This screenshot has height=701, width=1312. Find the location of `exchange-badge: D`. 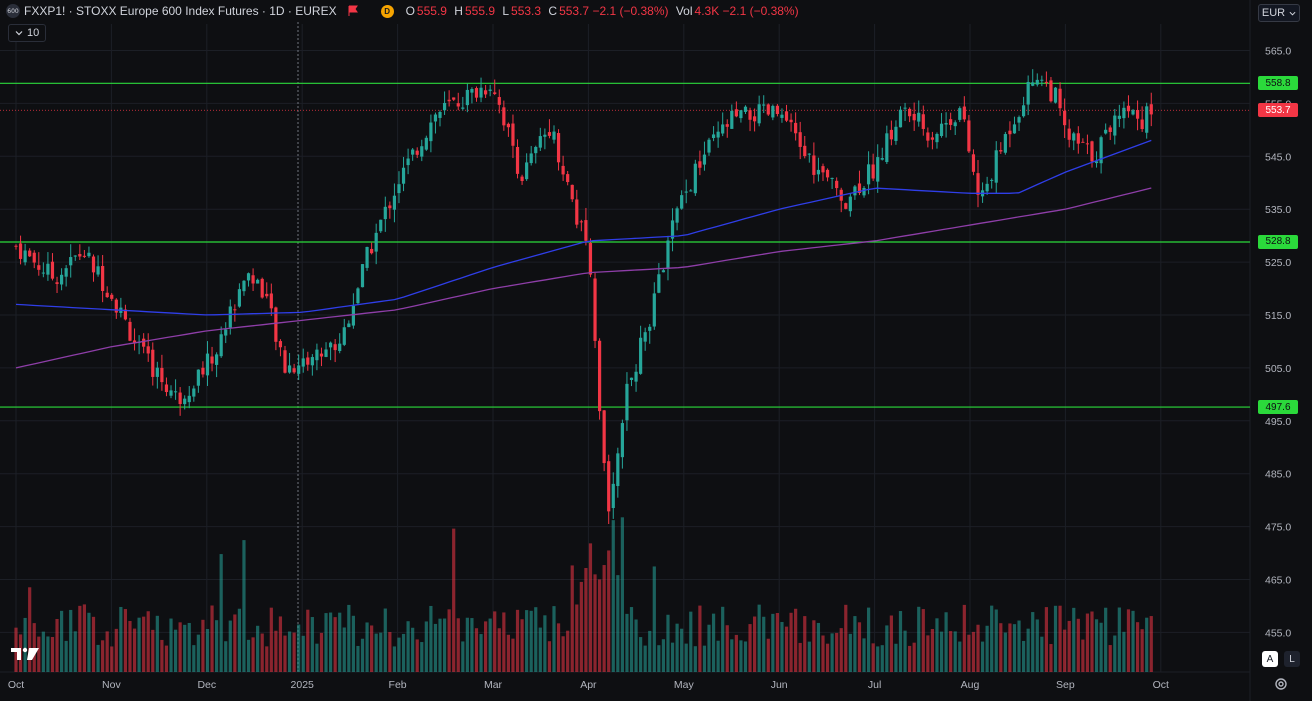

exchange-badge: D is located at coordinates (387, 11).